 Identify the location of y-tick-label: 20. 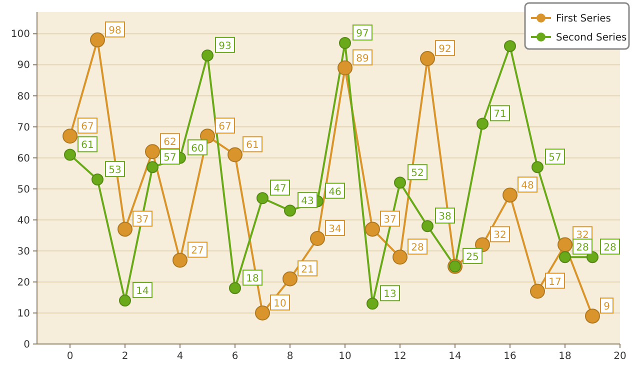
(23, 282).